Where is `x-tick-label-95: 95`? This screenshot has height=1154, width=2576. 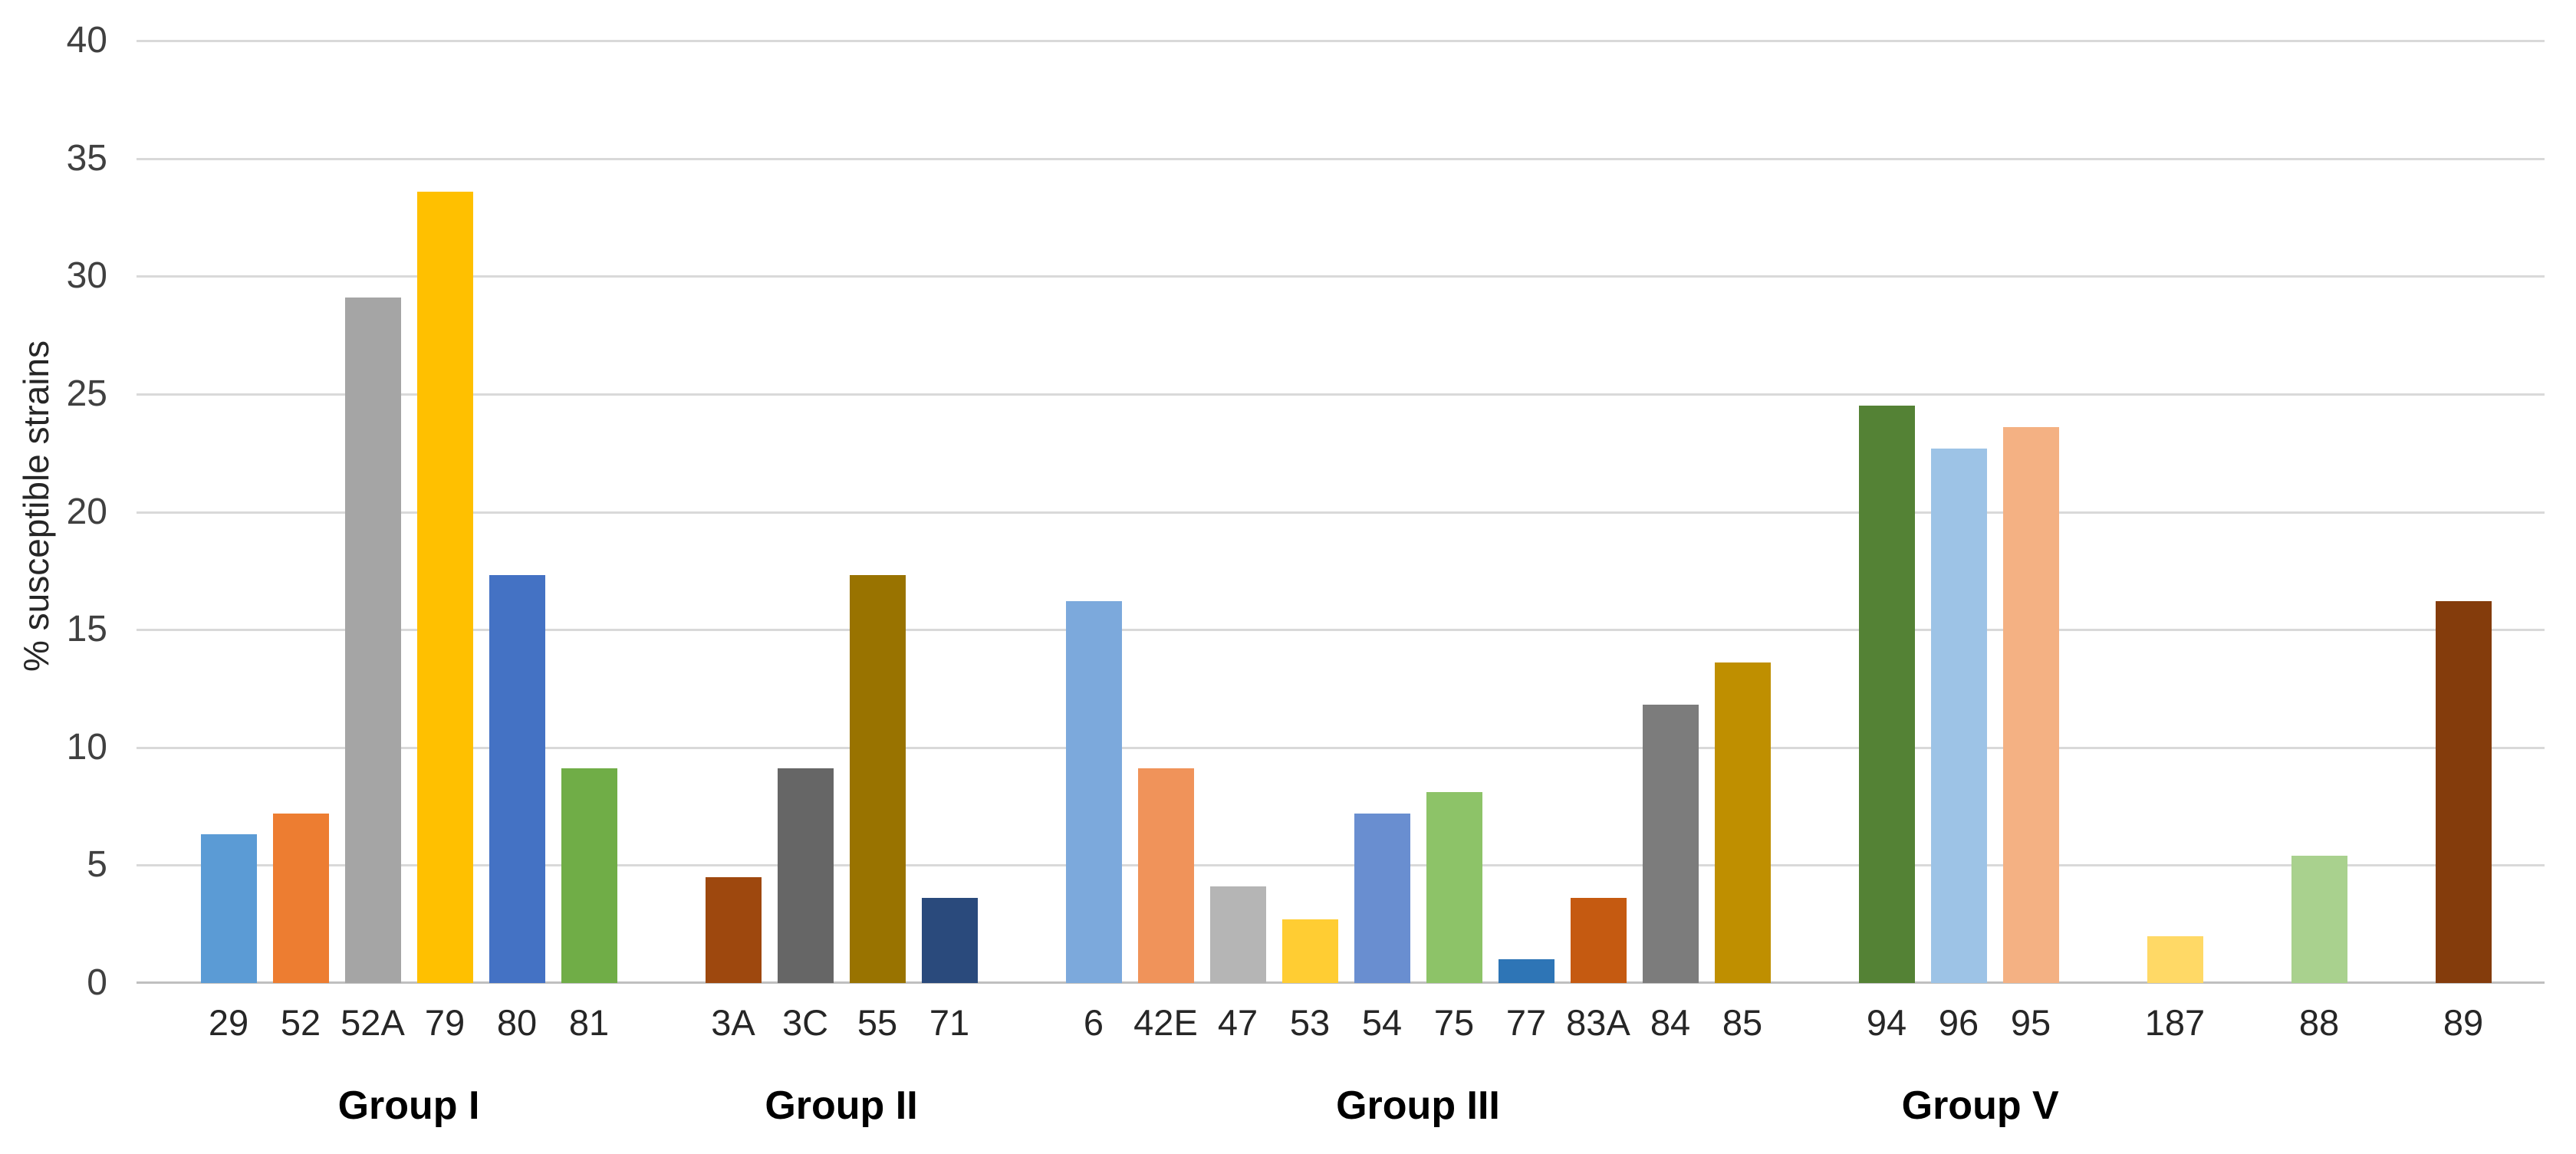
x-tick-label-95: 95 is located at coordinates (2030, 1023).